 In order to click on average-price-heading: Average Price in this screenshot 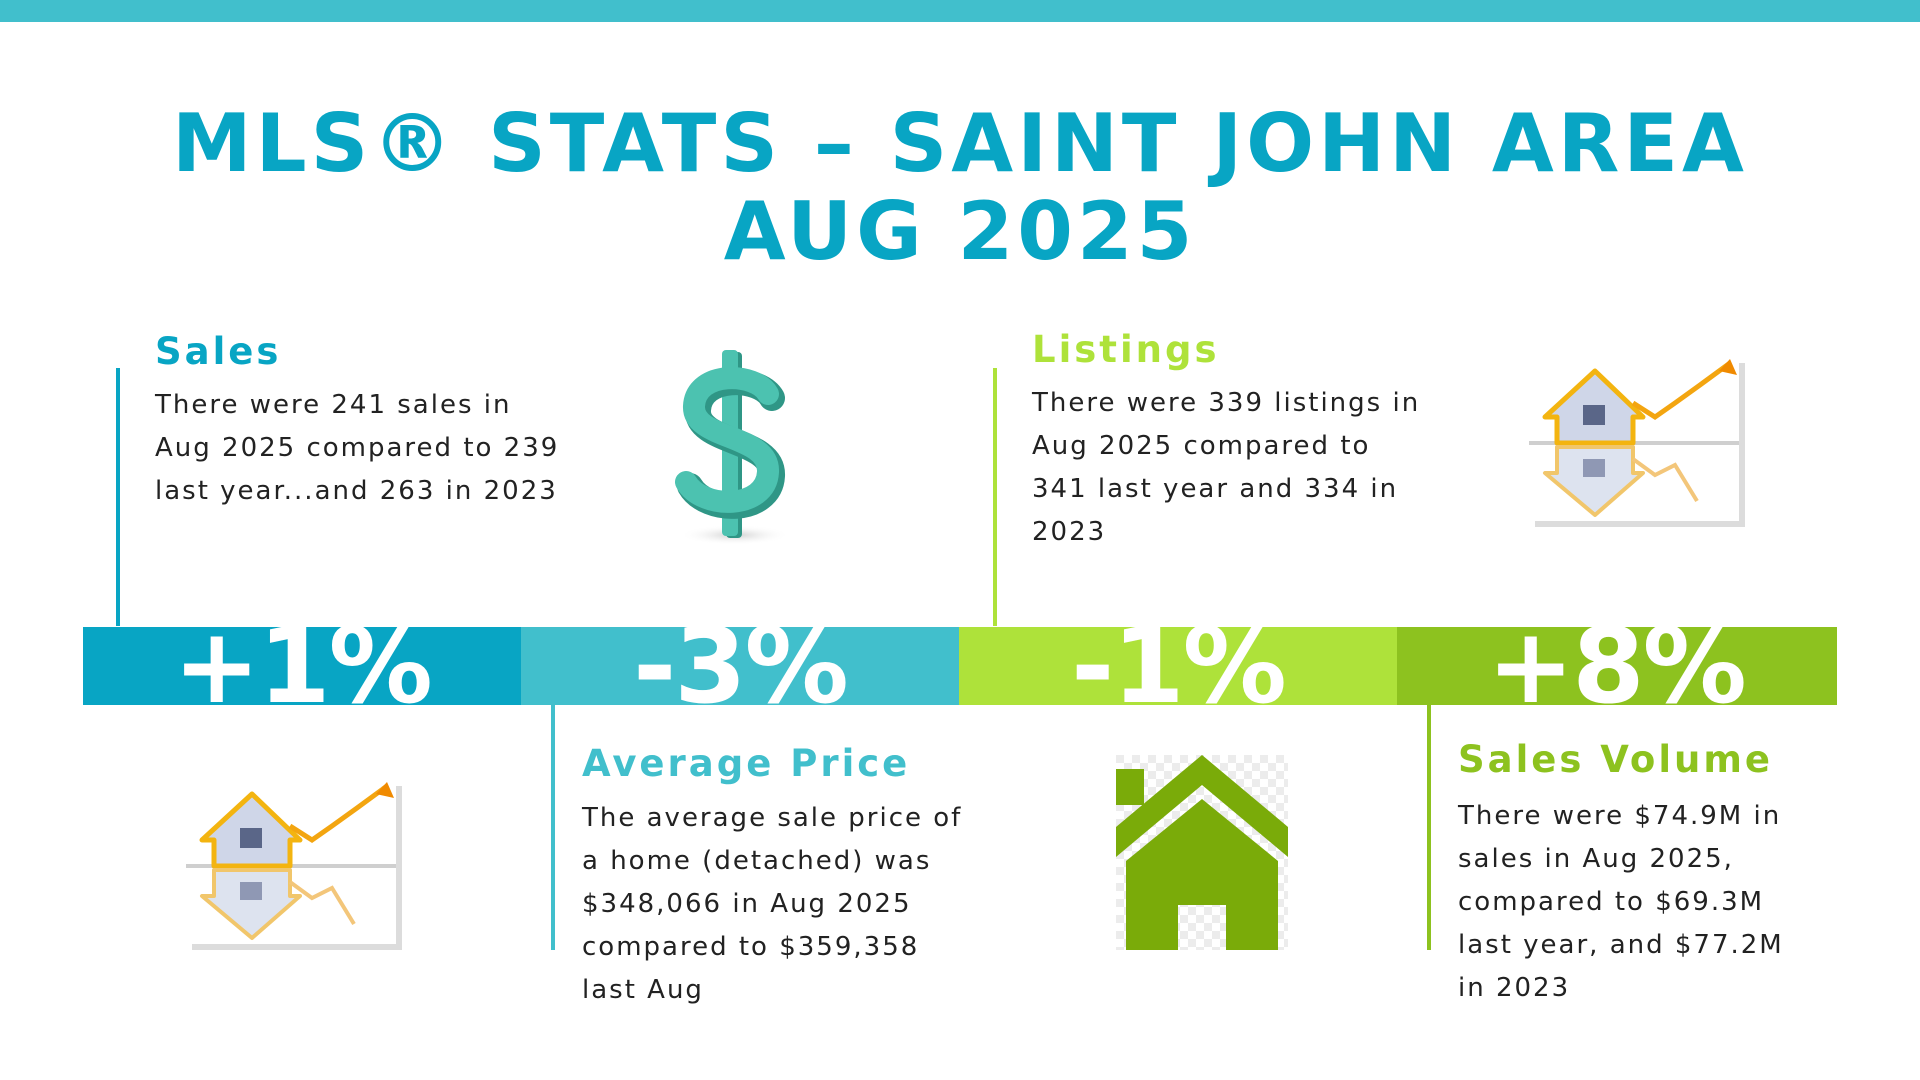, I will do `click(746, 763)`.